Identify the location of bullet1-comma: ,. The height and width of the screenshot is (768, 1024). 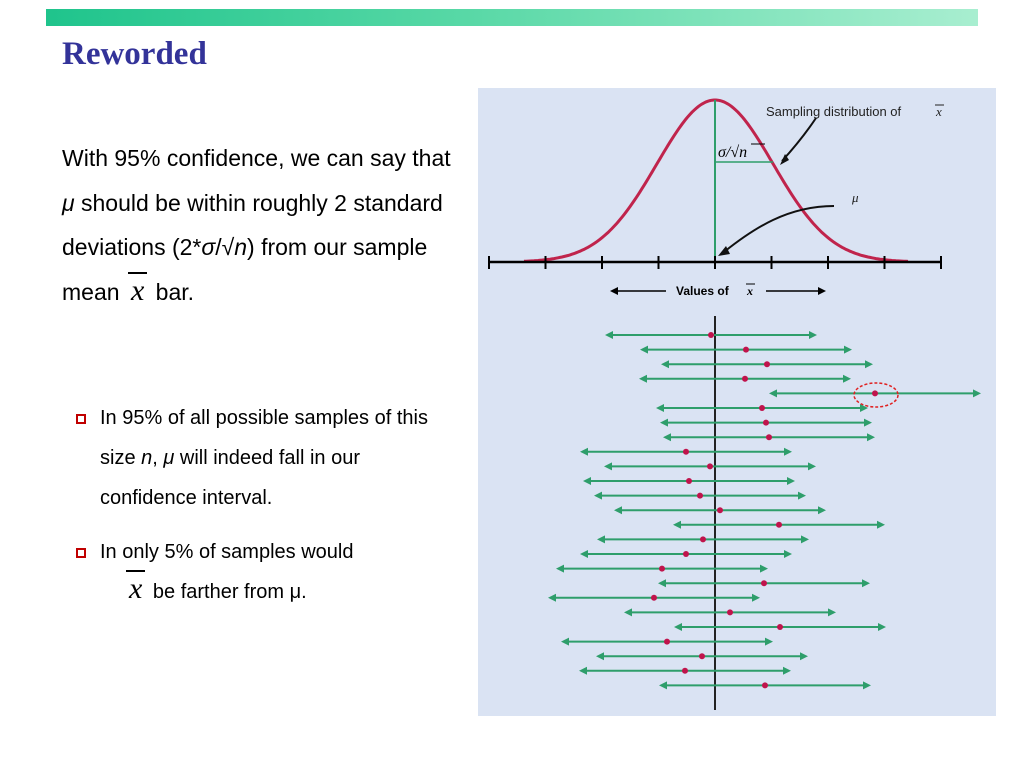
(158, 458).